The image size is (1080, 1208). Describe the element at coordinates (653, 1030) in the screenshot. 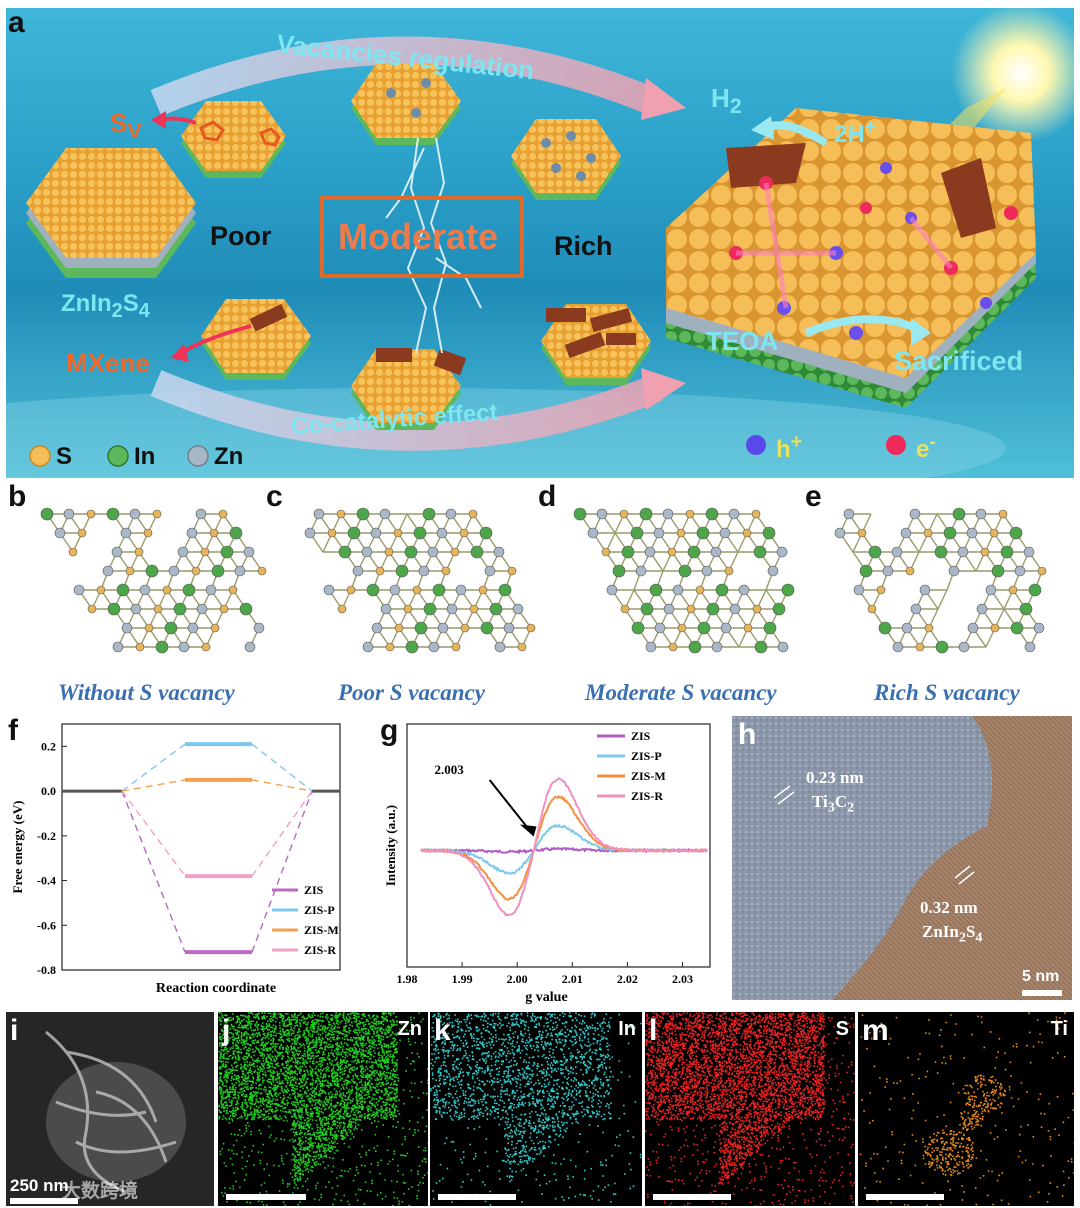

I see `panel-label-l: l` at that location.